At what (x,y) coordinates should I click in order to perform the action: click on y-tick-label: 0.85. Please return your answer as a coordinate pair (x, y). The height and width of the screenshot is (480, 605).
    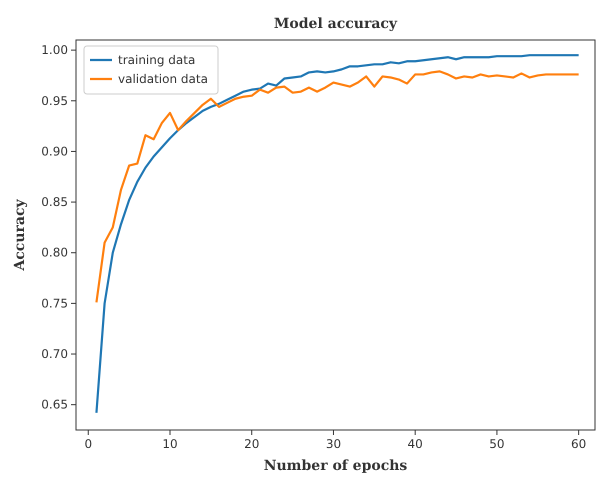
    Looking at the image, I should click on (54, 202).